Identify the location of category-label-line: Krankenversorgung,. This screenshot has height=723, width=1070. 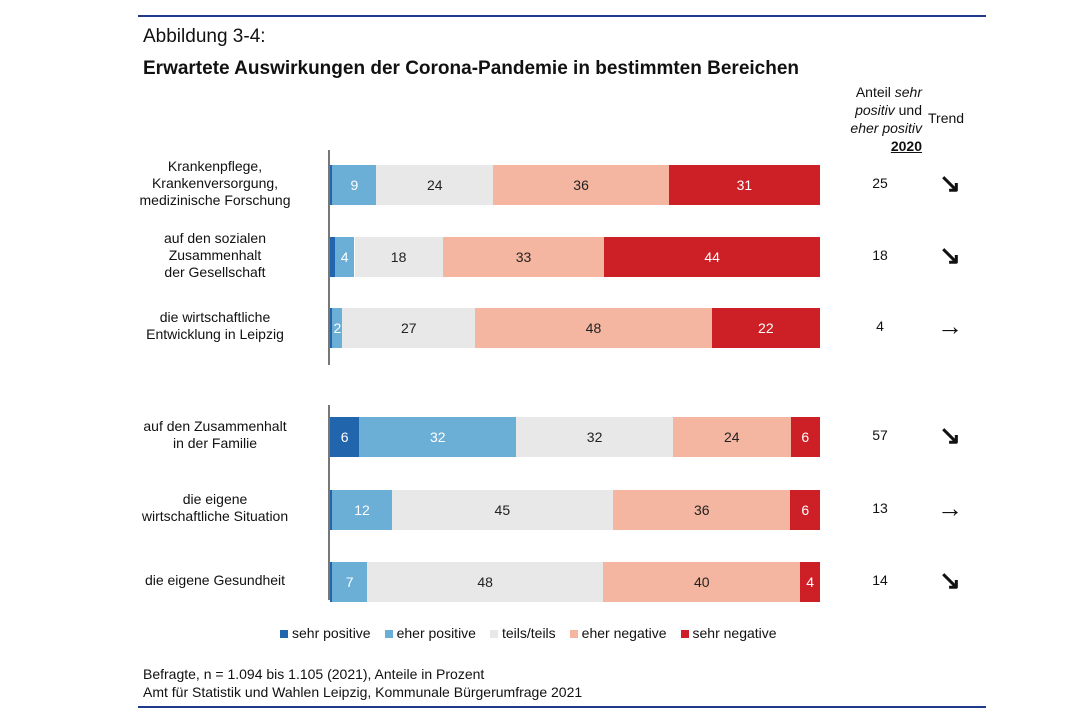
(215, 182).